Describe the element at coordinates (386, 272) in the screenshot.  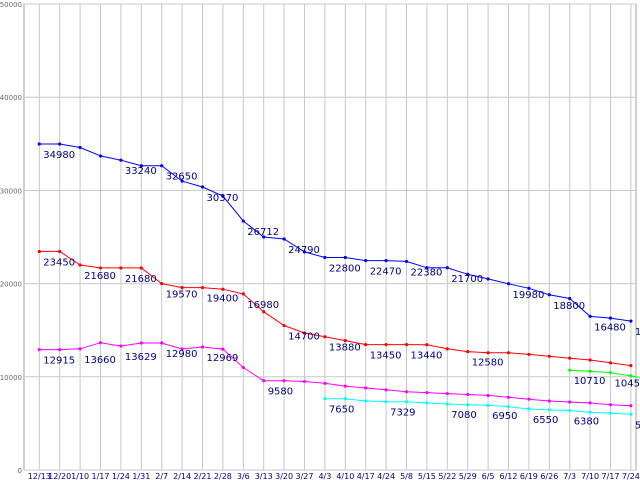
I see `data-label: 22470` at that location.